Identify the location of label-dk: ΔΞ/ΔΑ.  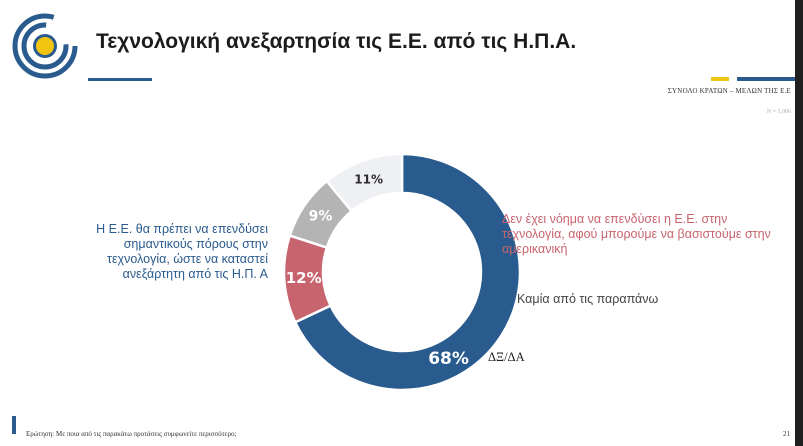
(506, 357).